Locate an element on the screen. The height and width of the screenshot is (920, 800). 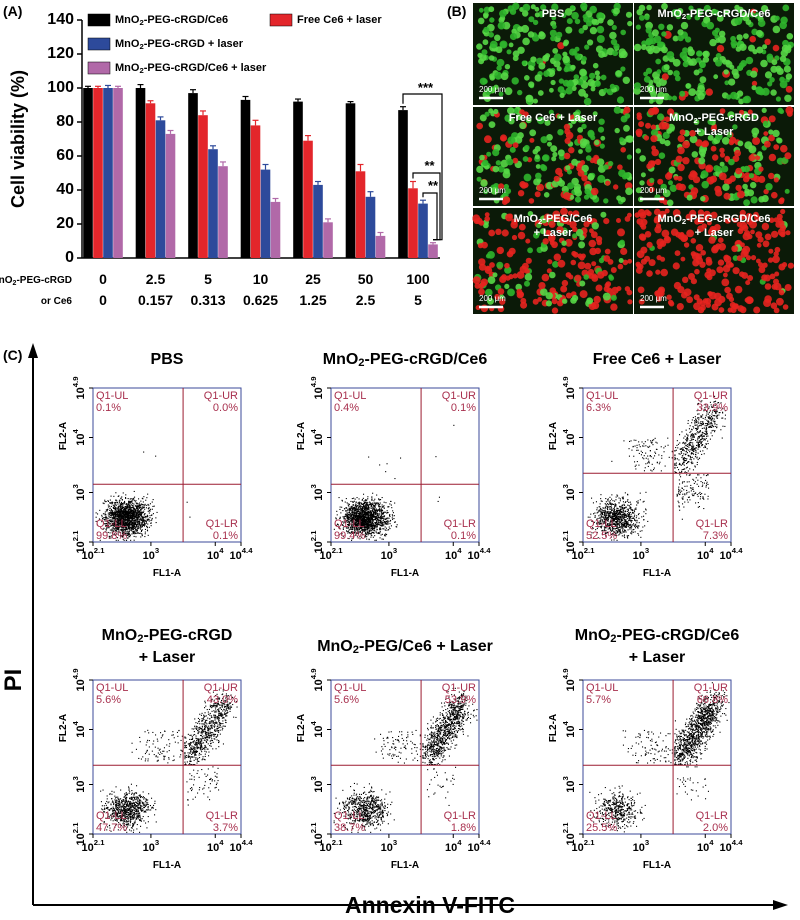
y-tick-label: 104.9 is located at coordinates (79, 388).